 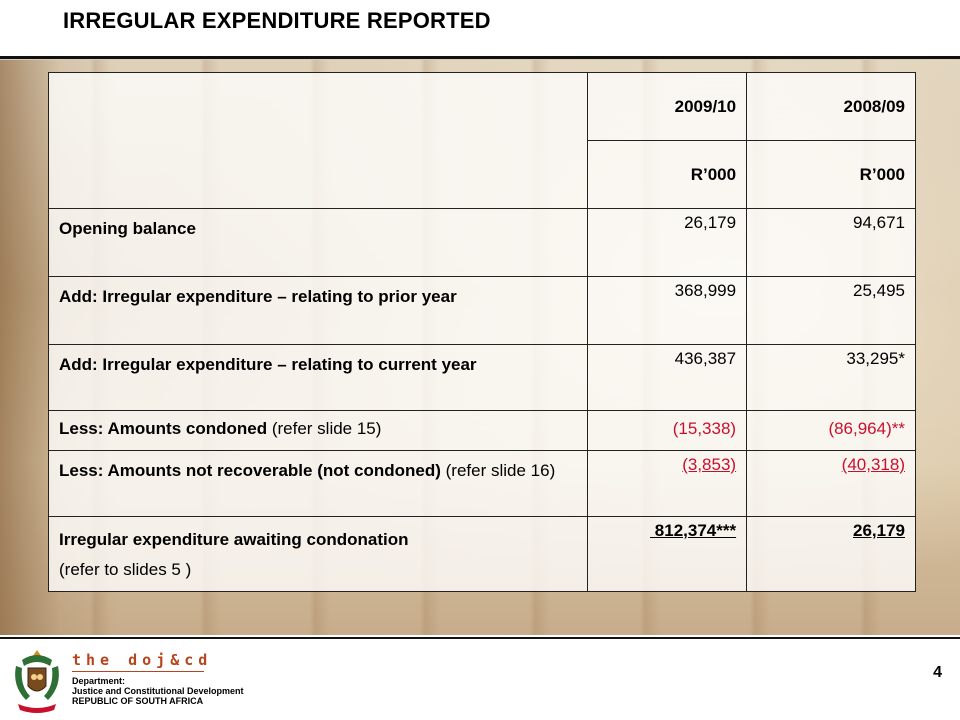 I want to click on department-name: Justice and Constitutional Development, so click(x=158, y=691).